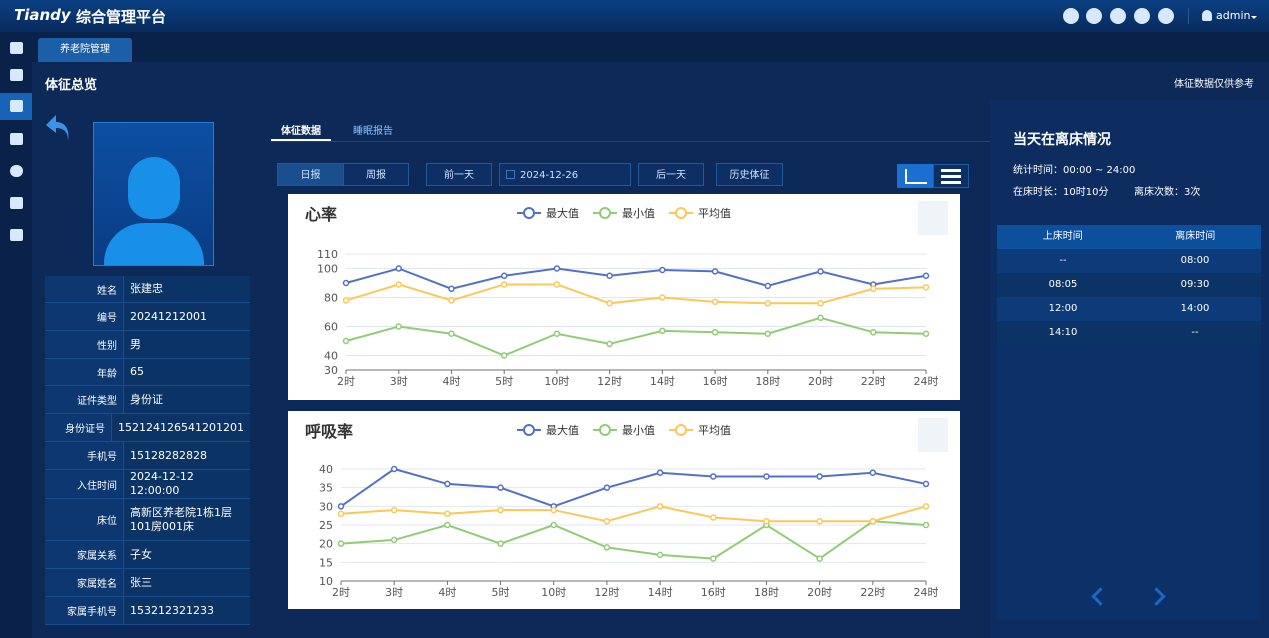 The width and height of the screenshot is (1269, 638). I want to click on toolbox, so click(933, 435).